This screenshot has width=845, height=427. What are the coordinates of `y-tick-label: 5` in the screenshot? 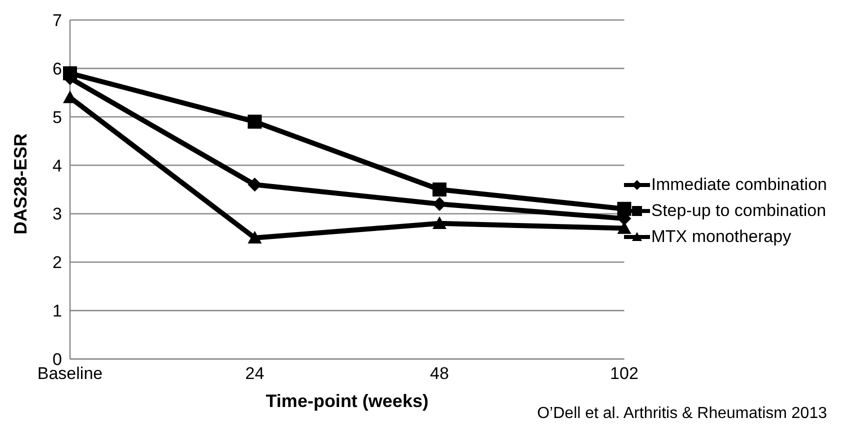 It's located at (57, 117).